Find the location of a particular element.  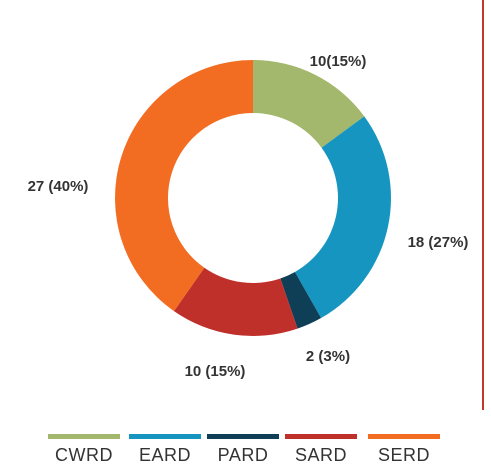

slice-label: 18 (27%) is located at coordinates (438, 242).